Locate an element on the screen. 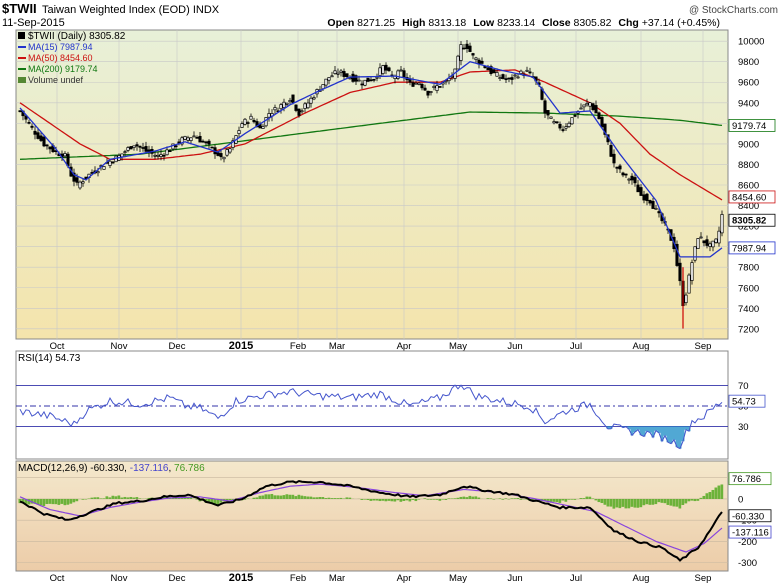  chart-date: 11-Sep-2015 is located at coordinates (33, 23).